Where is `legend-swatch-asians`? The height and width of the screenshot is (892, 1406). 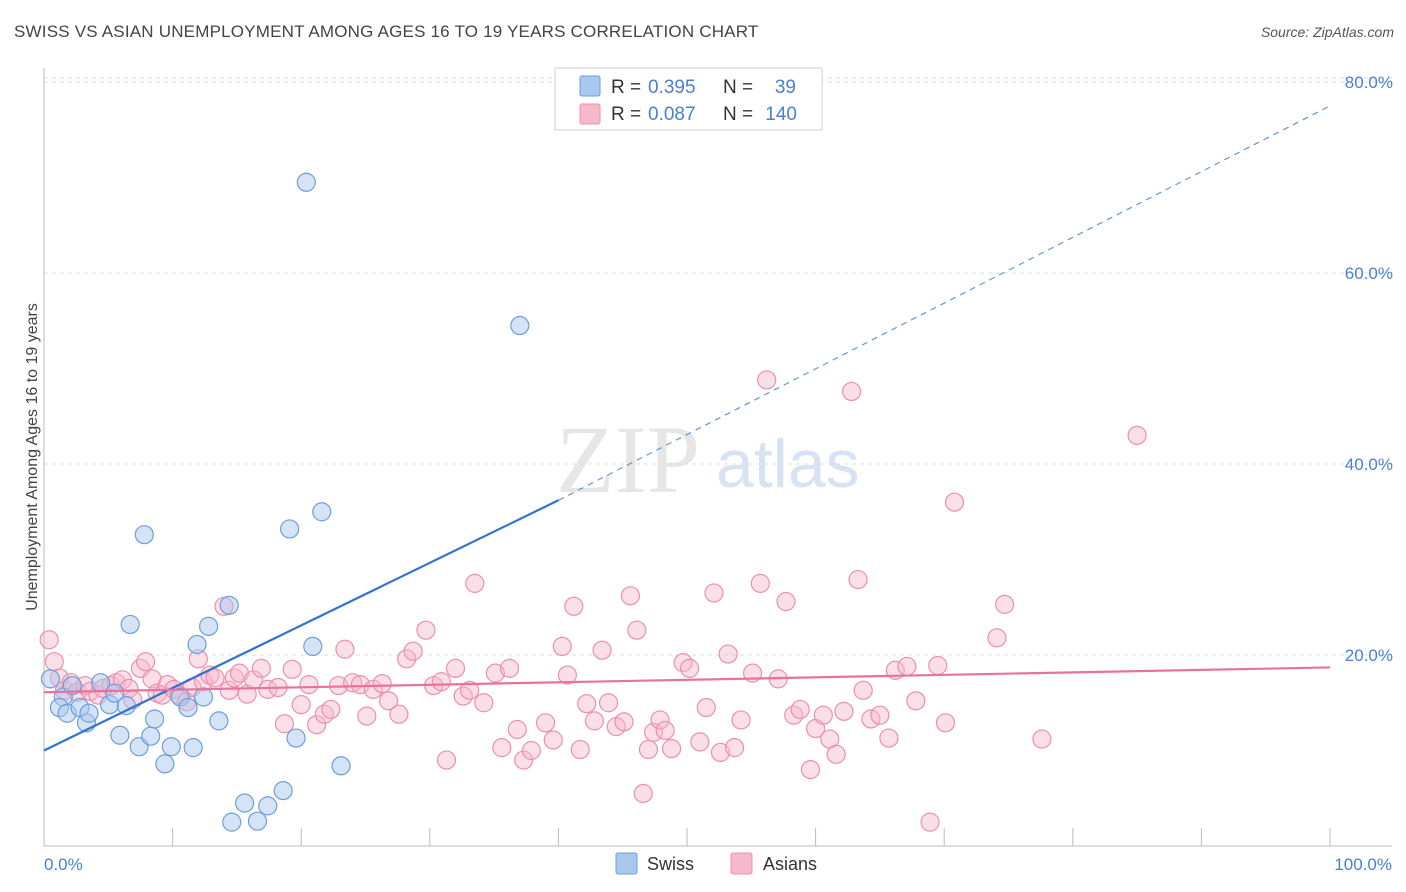
legend-swatch-asians is located at coordinates (590, 114).